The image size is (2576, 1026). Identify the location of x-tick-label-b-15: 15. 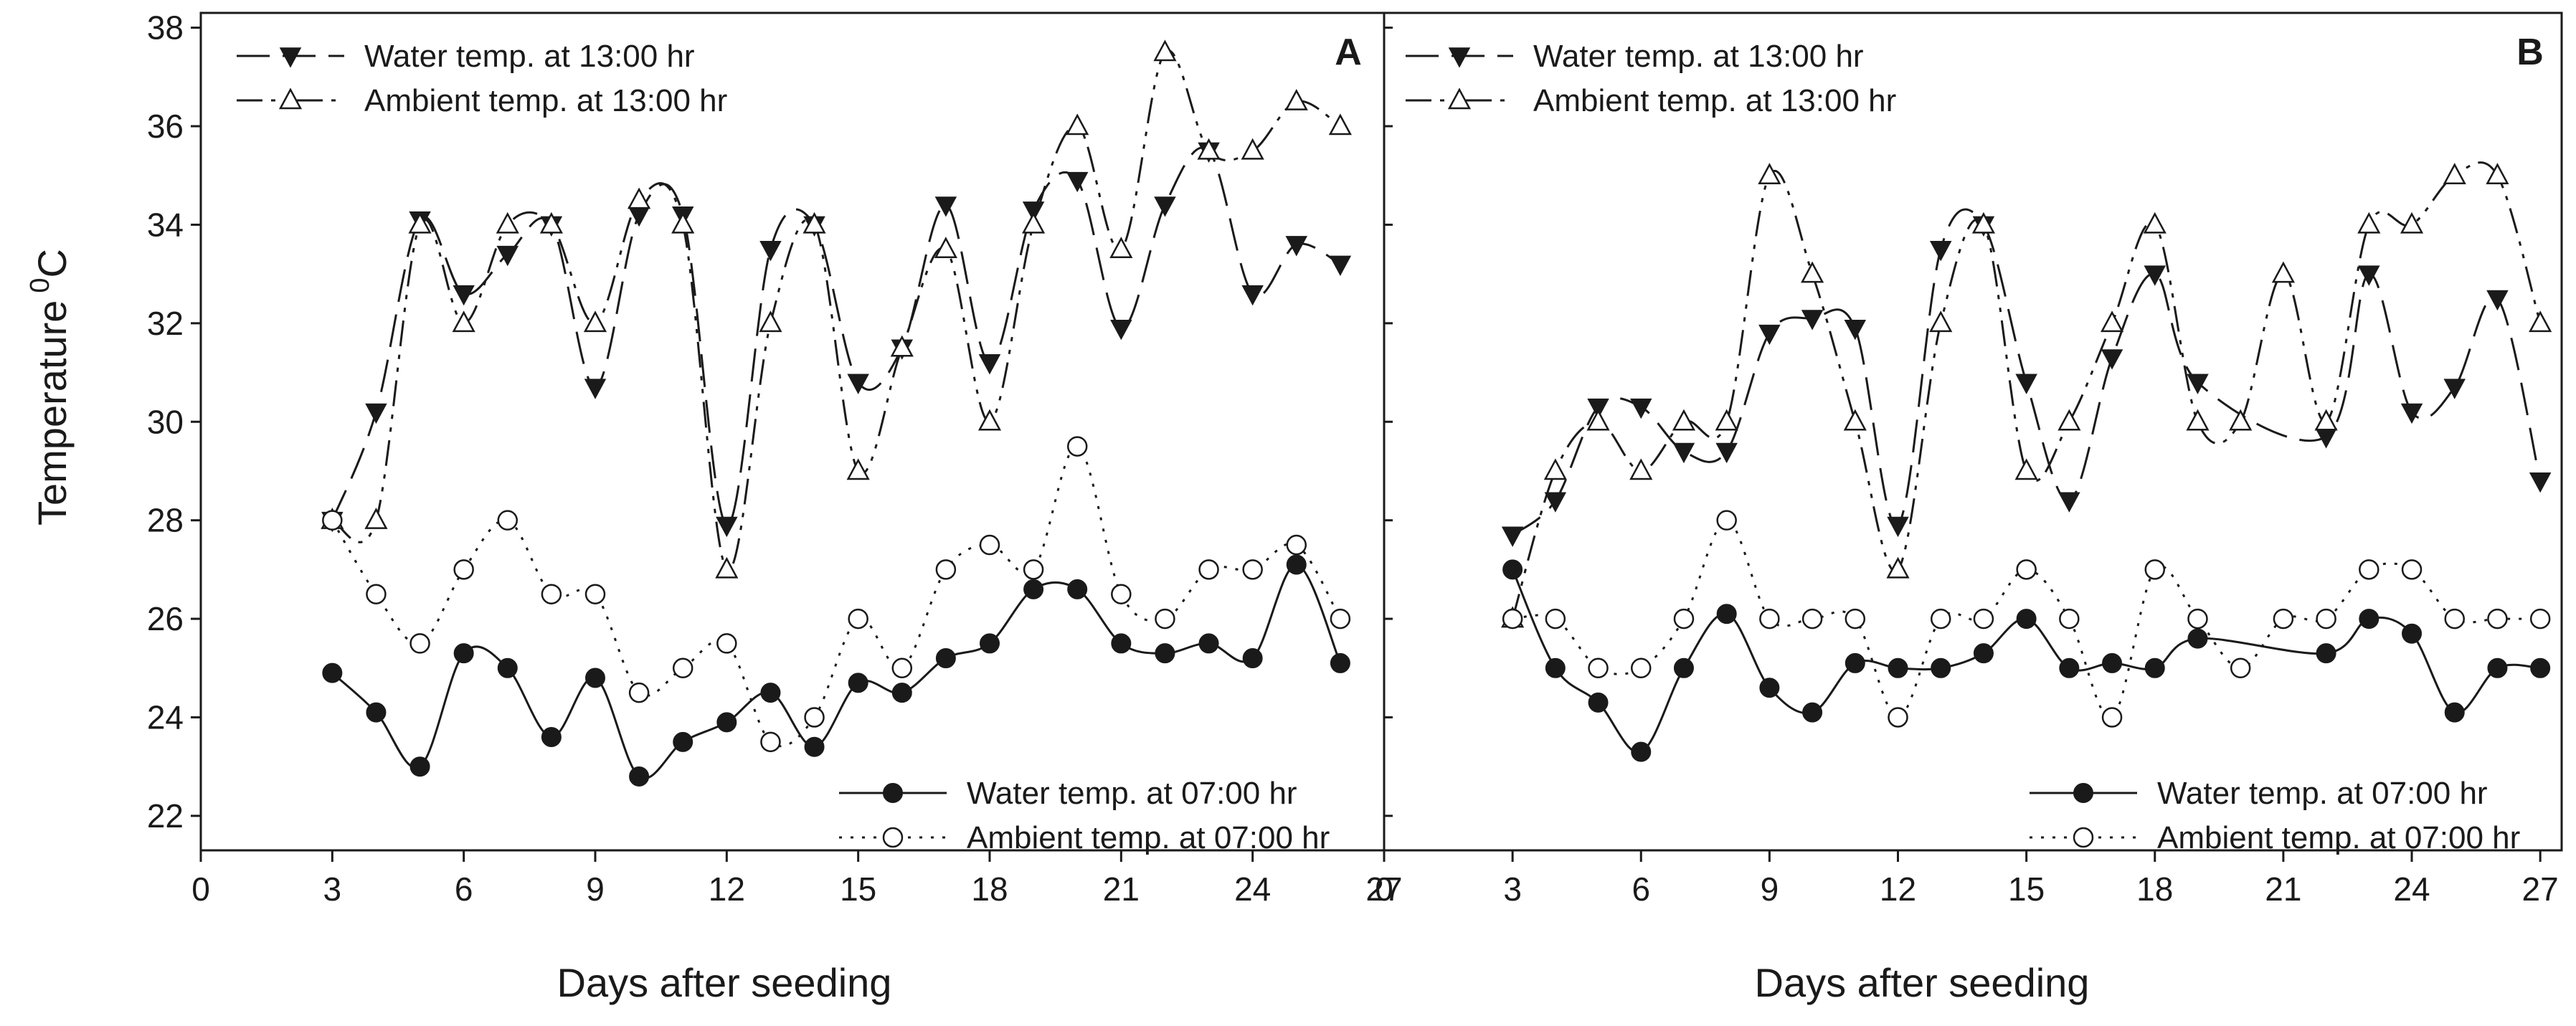
(2026, 889).